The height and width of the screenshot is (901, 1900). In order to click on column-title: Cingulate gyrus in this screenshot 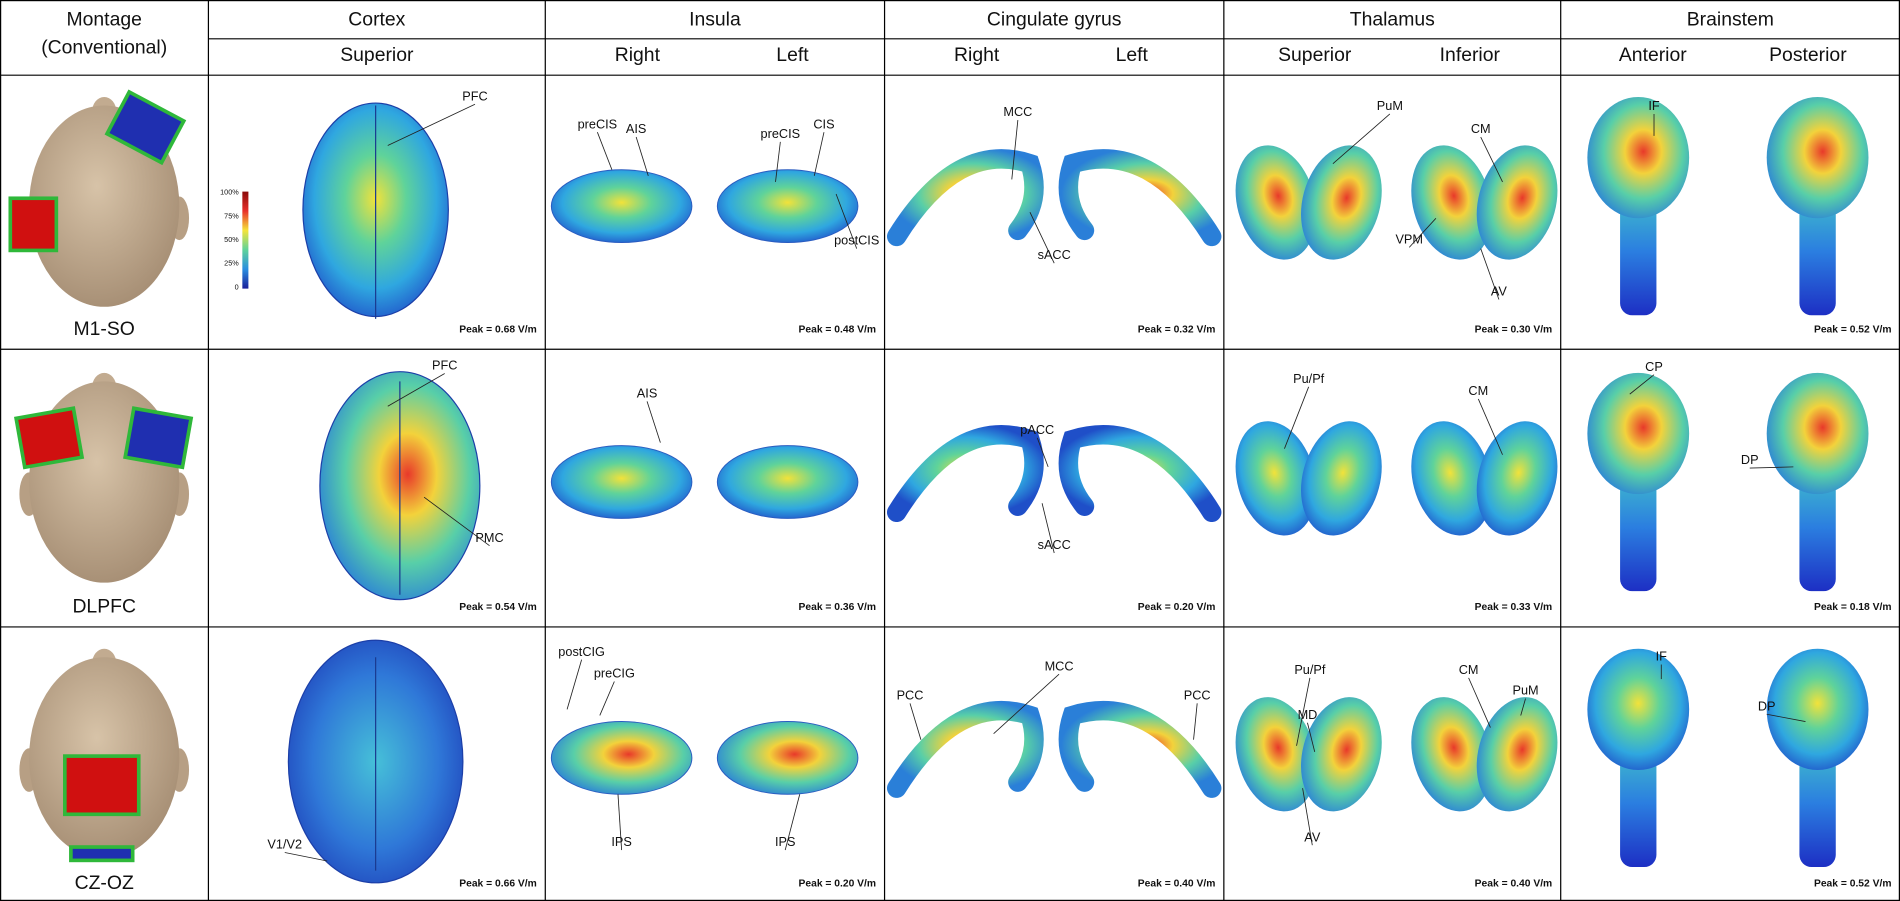, I will do `click(1054, 20)`.